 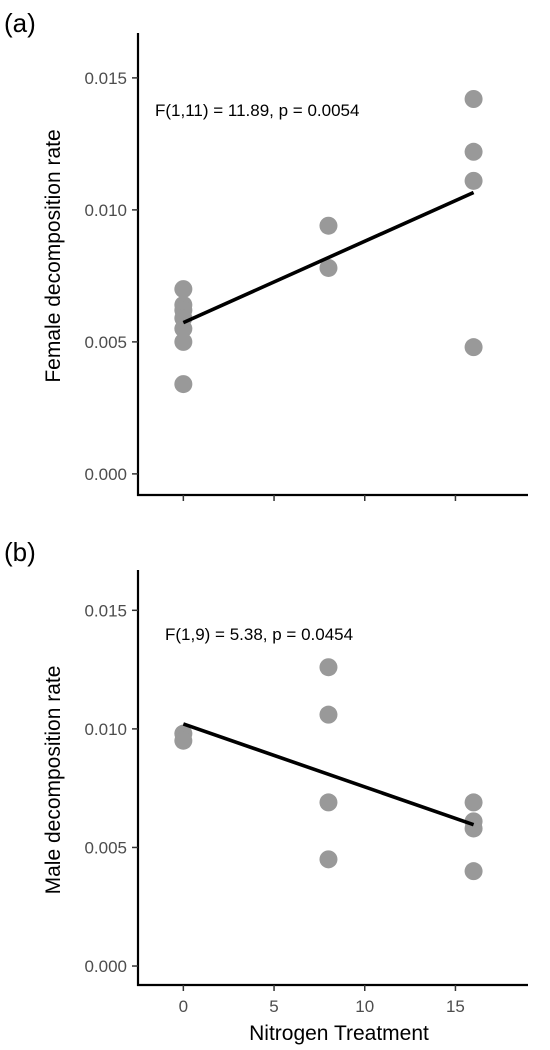 I want to click on stat-annotation: F(1,11) = 11.89, p = 0.0054, so click(x=257, y=110).